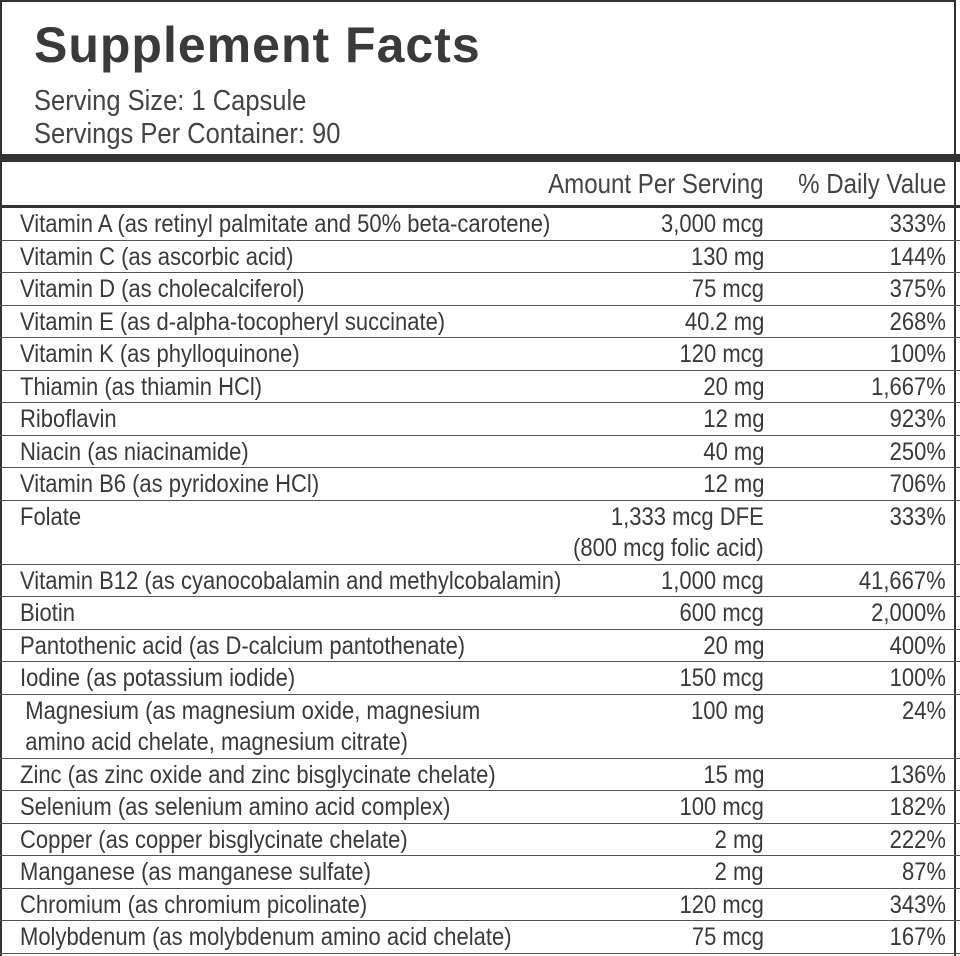  Describe the element at coordinates (733, 451) in the screenshot. I see `nutrient-amount: 40 mg` at that location.